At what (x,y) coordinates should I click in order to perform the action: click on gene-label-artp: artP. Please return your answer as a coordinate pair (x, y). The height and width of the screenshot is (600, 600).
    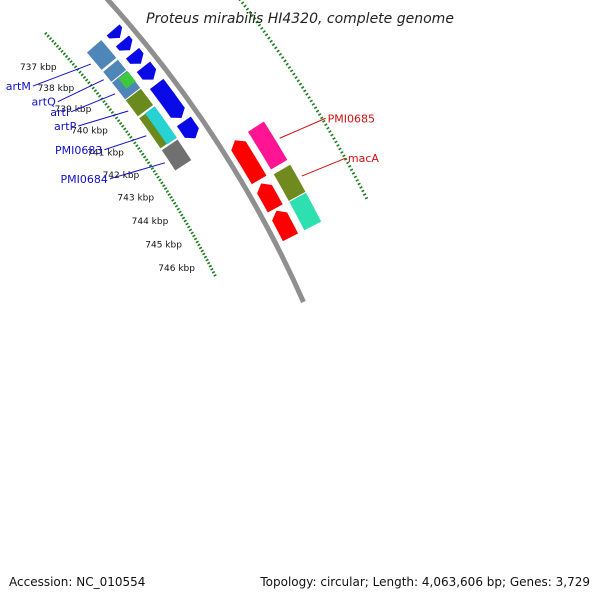
    Looking at the image, I should click on (65, 126).